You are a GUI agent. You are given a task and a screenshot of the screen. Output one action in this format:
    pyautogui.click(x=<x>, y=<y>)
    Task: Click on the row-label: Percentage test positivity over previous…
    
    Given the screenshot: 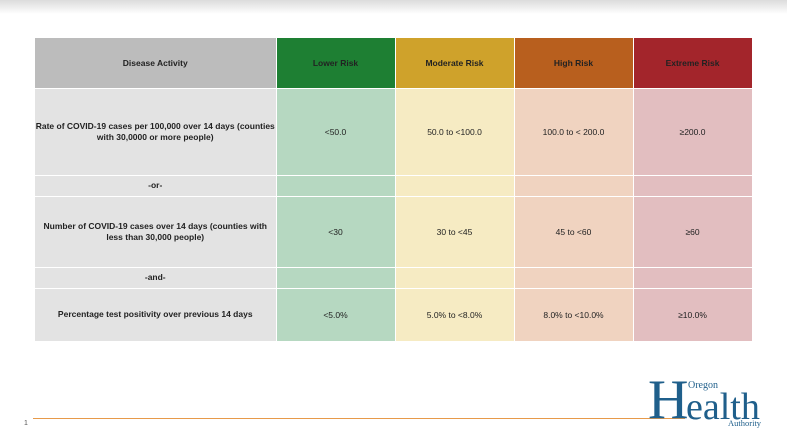 What is the action you would take?
    pyautogui.click(x=156, y=315)
    